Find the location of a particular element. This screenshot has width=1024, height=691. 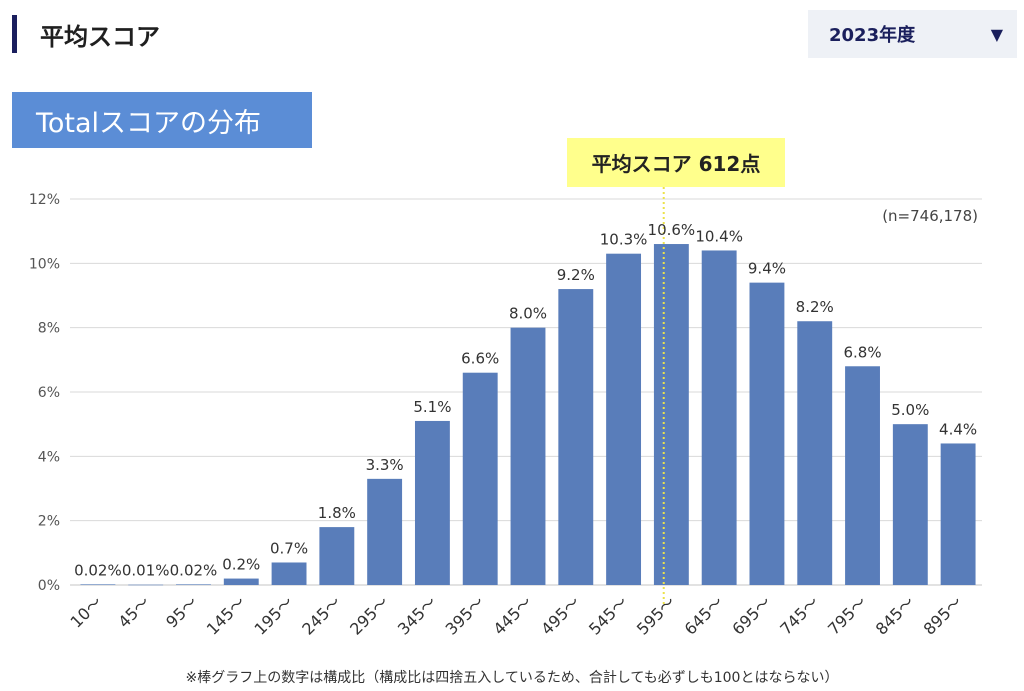

y-axis-labels: 0% 2% 4% 6% 8% 10% 12% is located at coordinates (44, 393).